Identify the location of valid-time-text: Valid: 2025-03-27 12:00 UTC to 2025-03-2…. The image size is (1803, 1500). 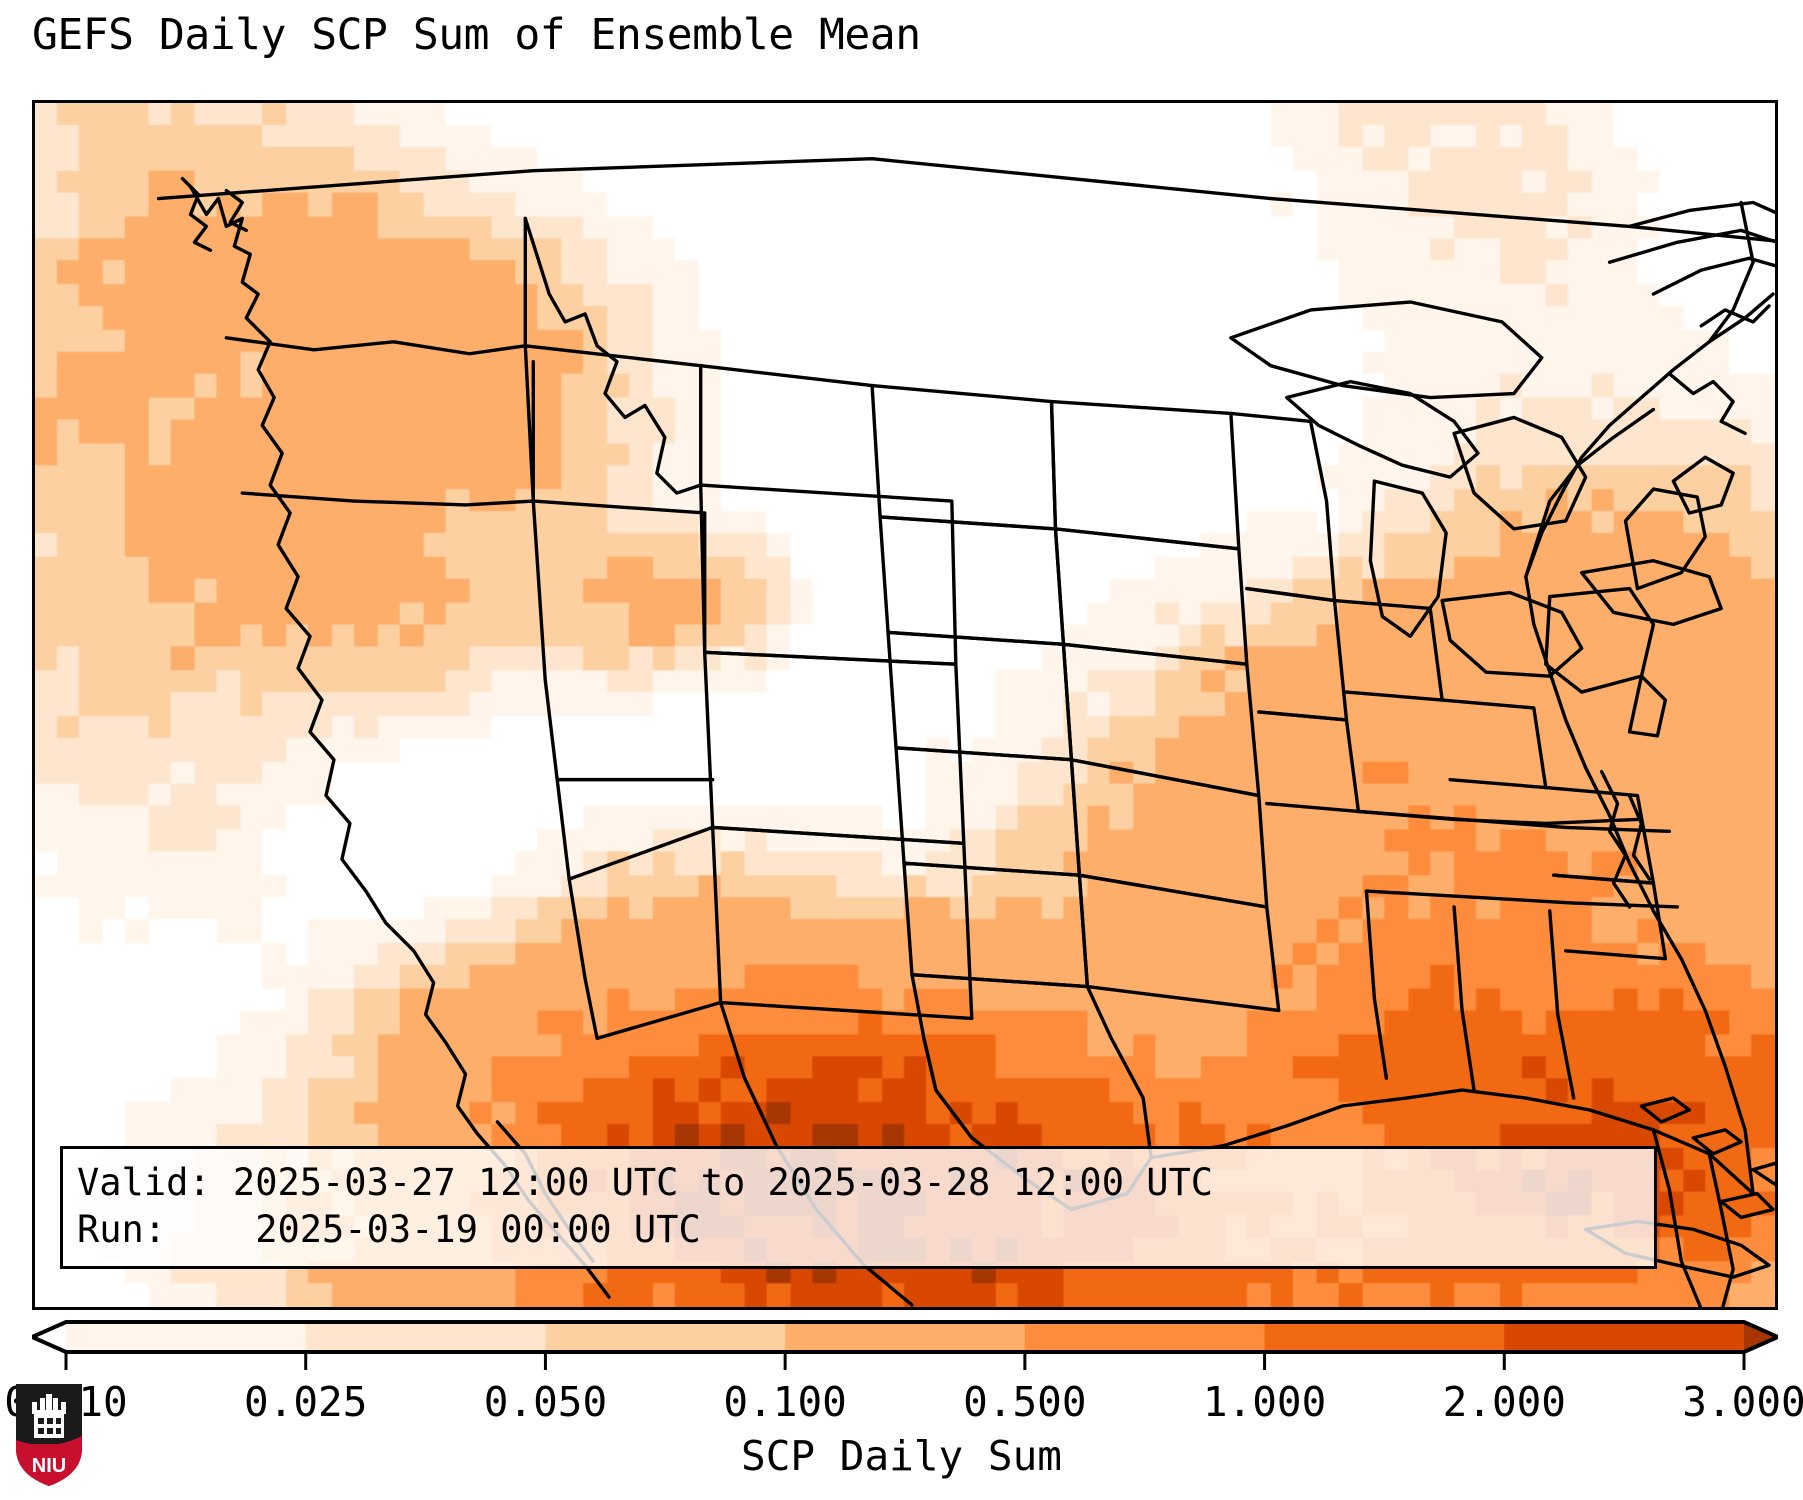
(645, 1182).